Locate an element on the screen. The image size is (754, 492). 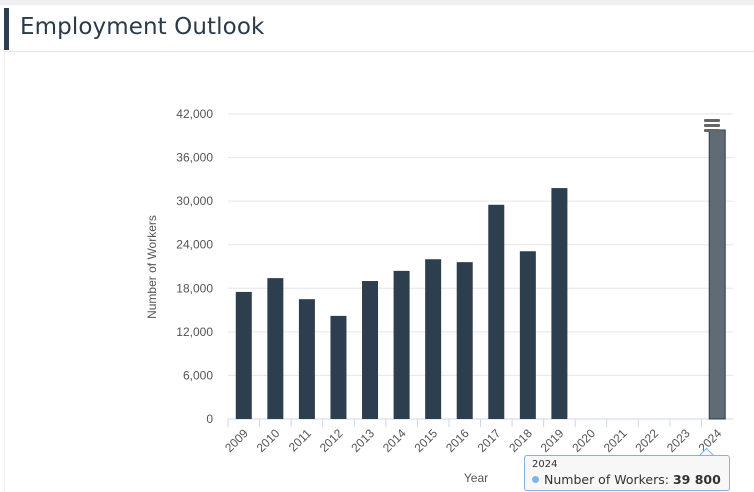
bar-2015 is located at coordinates (433, 339).